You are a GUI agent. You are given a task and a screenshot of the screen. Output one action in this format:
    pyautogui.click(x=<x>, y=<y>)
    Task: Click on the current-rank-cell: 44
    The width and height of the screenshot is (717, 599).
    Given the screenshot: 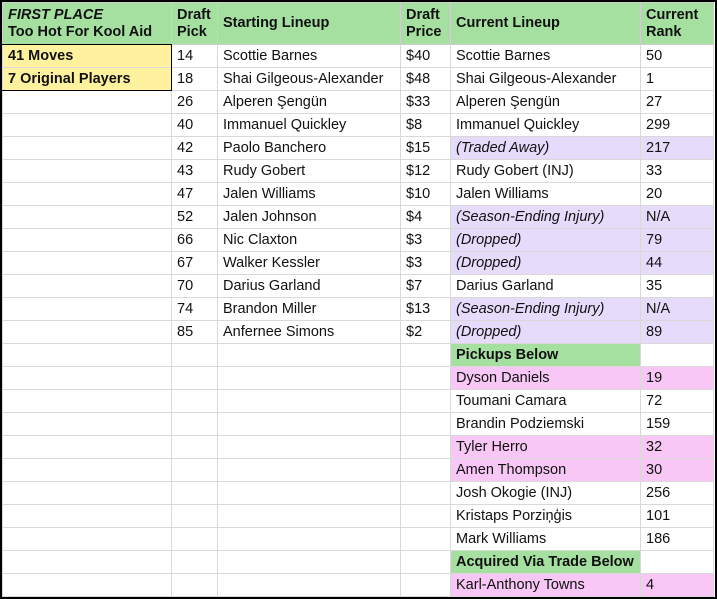 What is the action you would take?
    pyautogui.click(x=677, y=263)
    